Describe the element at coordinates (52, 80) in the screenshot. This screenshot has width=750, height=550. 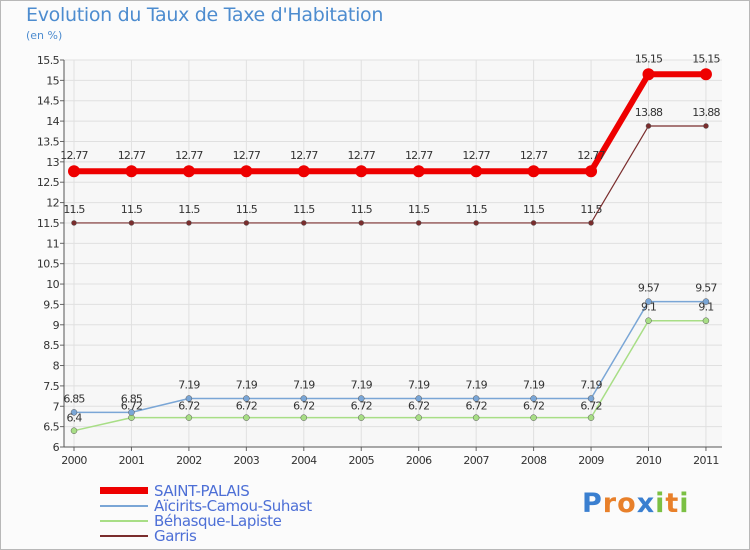
I see `y-tick-label: 15` at that location.